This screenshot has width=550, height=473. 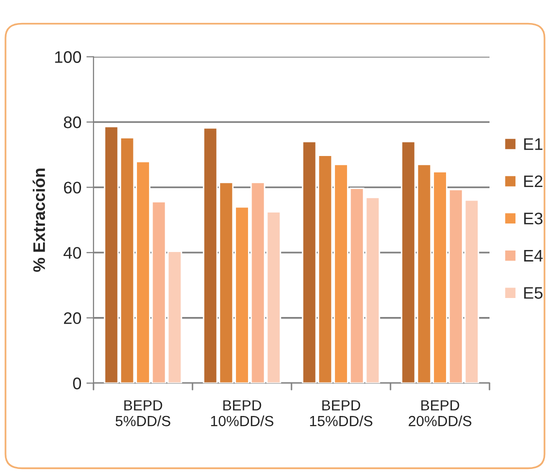 I want to click on y-tick-label: 0, so click(x=77, y=384).